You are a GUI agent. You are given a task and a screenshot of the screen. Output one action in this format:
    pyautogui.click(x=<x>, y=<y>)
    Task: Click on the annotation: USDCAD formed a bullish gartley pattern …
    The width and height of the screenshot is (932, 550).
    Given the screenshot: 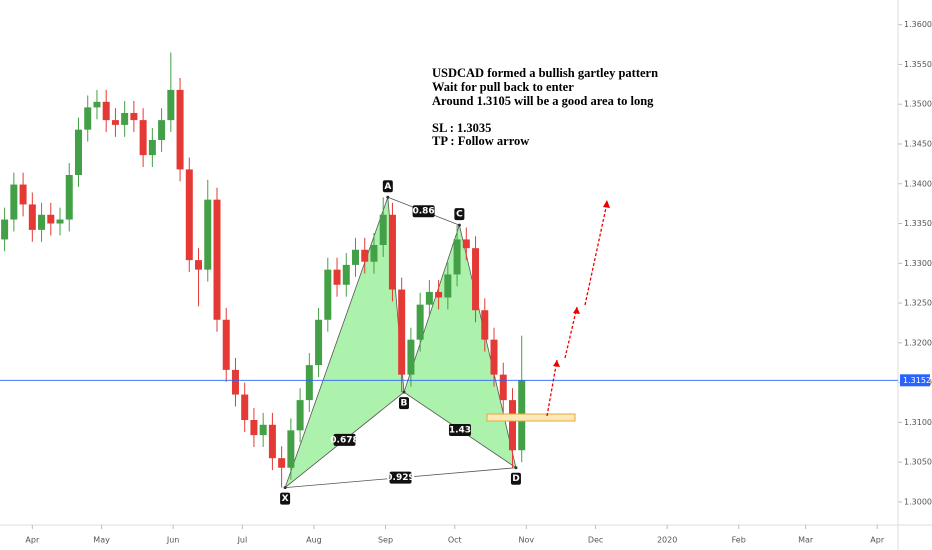 What is the action you would take?
    pyautogui.click(x=545, y=107)
    